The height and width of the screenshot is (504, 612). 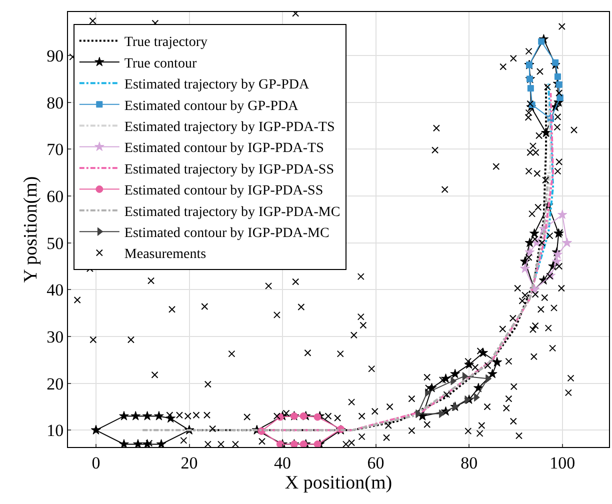 I want to click on x-tick-label: 20, so click(x=189, y=462).